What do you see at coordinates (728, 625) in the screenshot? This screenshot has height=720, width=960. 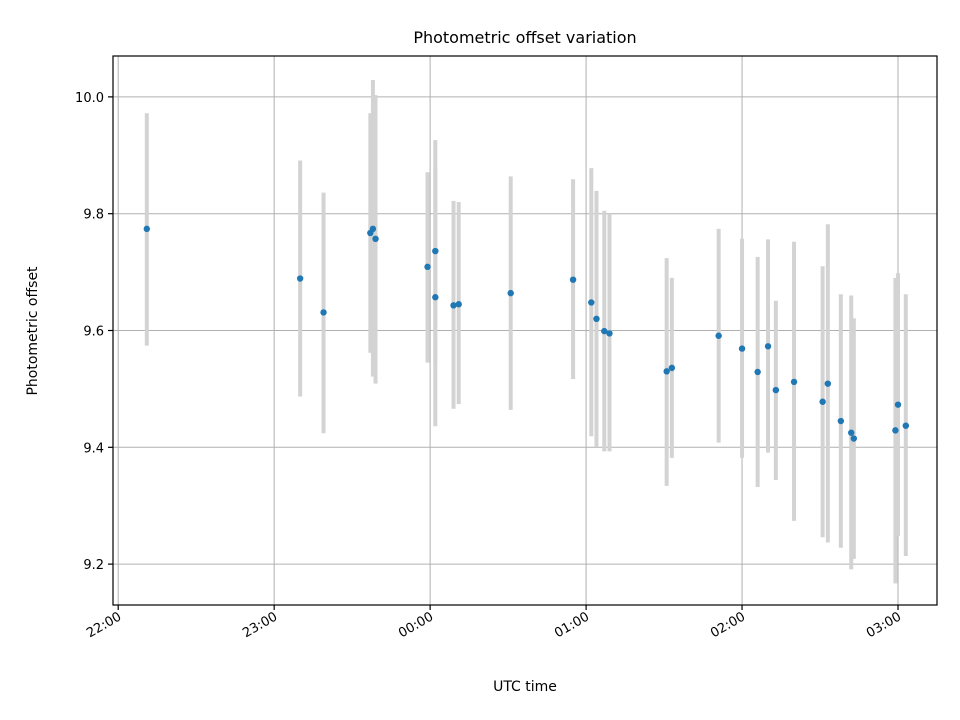 I see `x-tick-label: 02:00` at bounding box center [728, 625].